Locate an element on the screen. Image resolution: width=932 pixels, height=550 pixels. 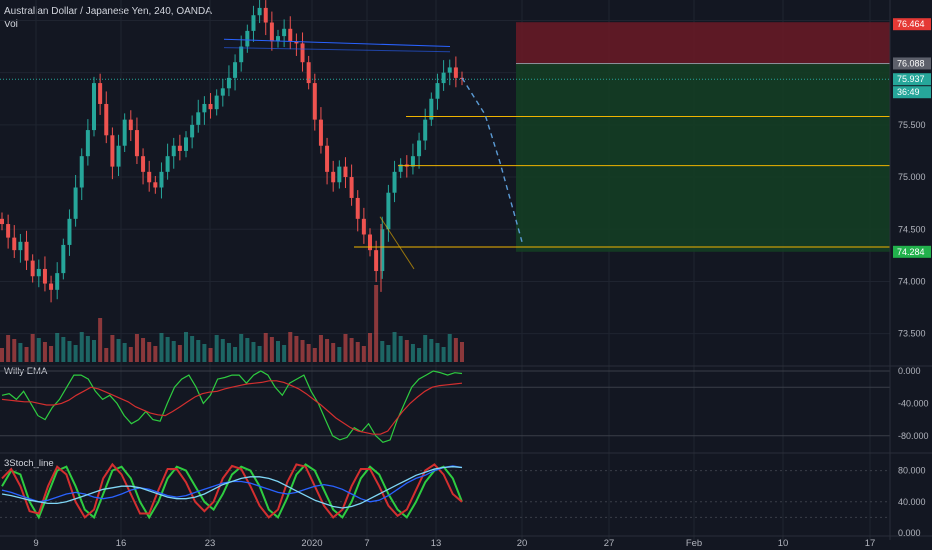
x-tick-label: Feb is located at coordinates (694, 543).